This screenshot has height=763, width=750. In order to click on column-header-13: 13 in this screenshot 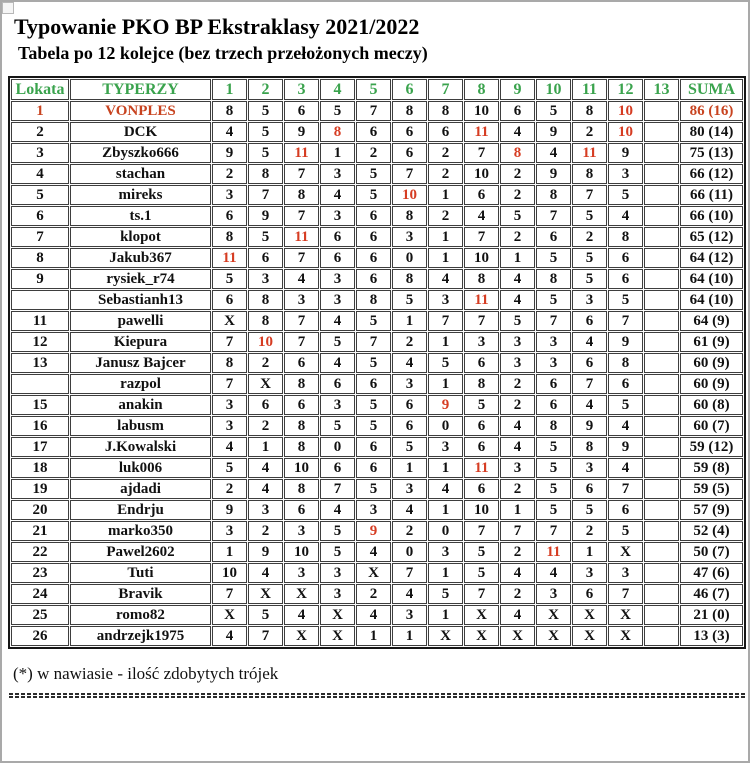, I will do `click(661, 89)`.